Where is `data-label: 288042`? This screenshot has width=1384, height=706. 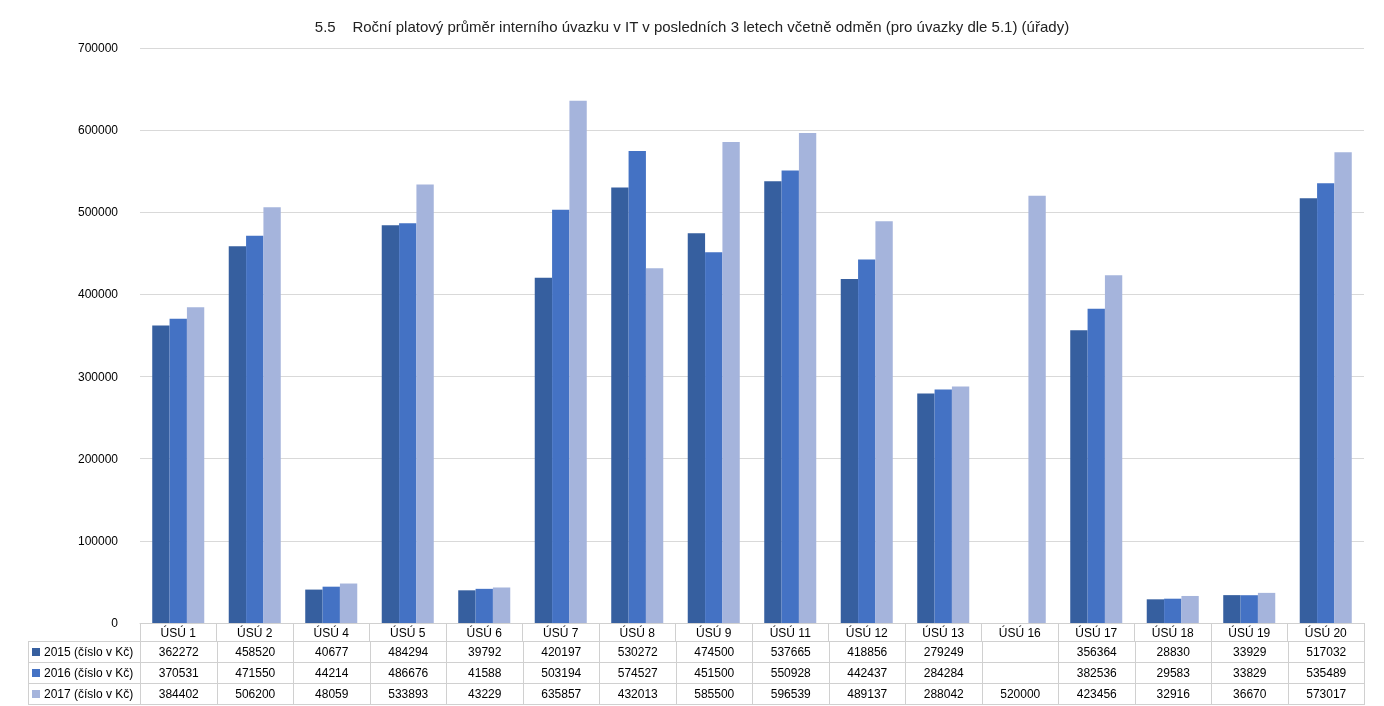
data-label: 288042 is located at coordinates (943, 694).